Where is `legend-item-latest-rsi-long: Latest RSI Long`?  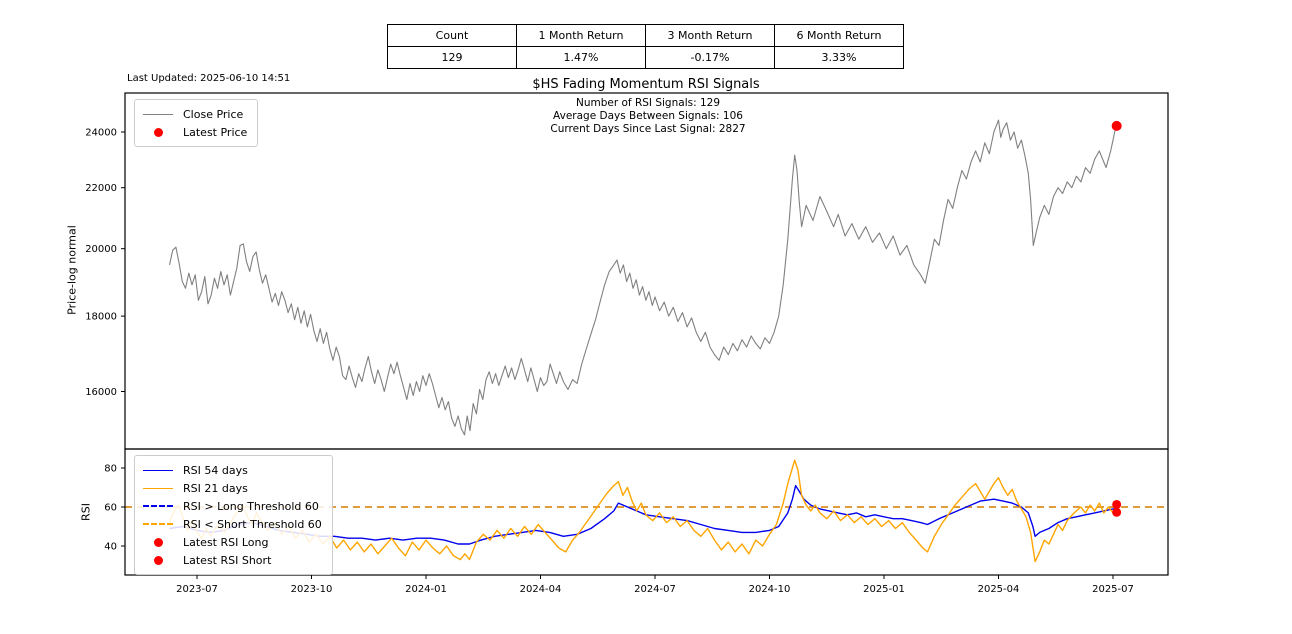
legend-item-latest-rsi-long: Latest RSI Long is located at coordinates (232, 542).